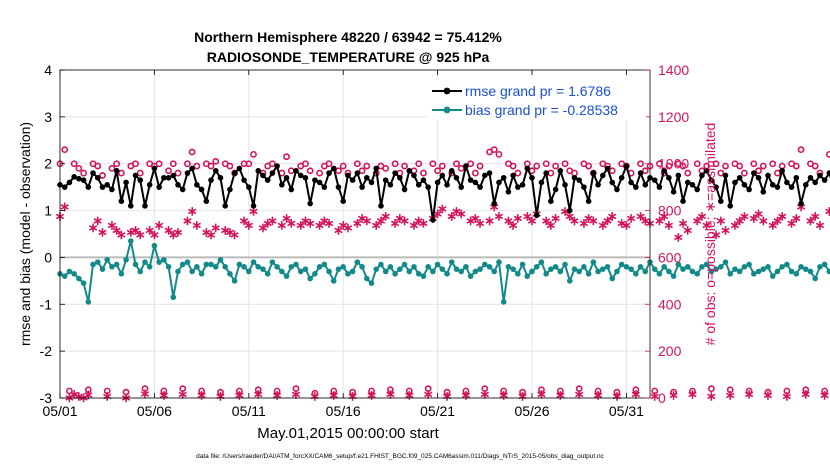  What do you see at coordinates (154, 411) in the screenshot?
I see `x-tick-label: 05/06` at bounding box center [154, 411].